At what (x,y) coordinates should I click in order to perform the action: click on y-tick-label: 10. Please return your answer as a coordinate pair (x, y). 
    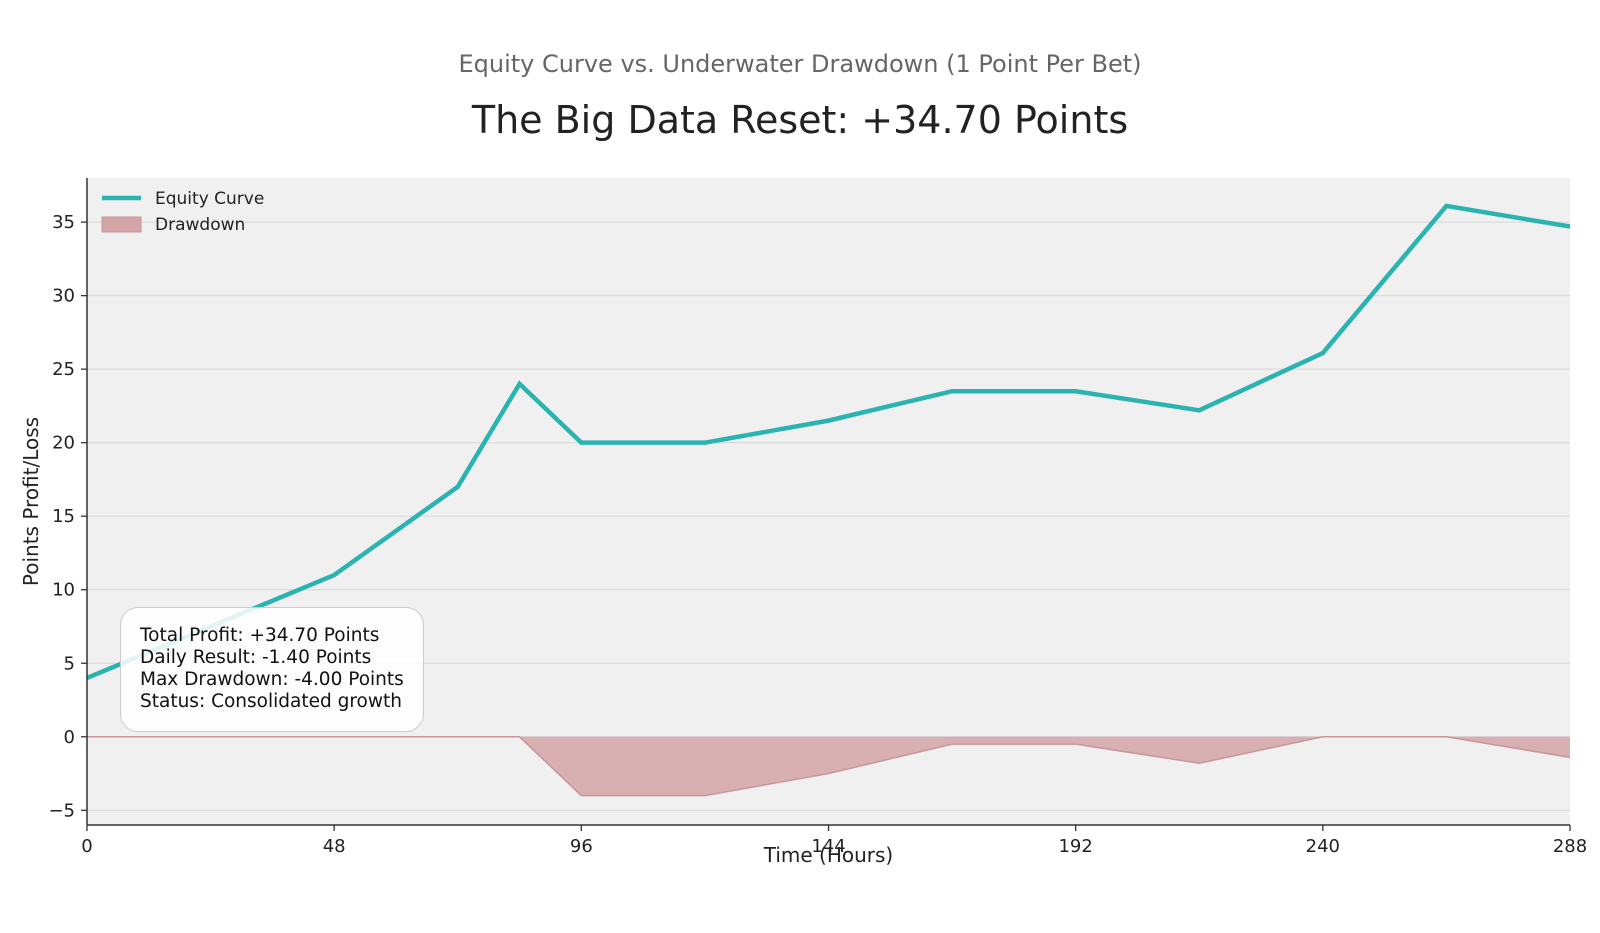
    Looking at the image, I should click on (63, 590).